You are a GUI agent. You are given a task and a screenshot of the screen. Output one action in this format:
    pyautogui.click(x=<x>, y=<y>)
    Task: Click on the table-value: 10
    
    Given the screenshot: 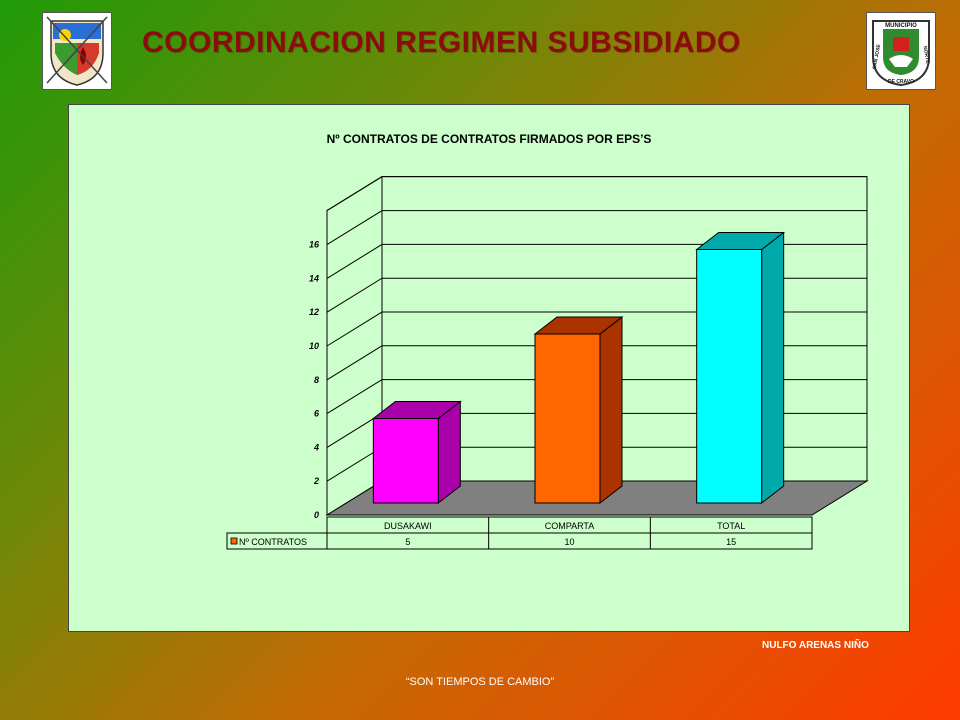 What is the action you would take?
    pyautogui.click(x=569, y=542)
    